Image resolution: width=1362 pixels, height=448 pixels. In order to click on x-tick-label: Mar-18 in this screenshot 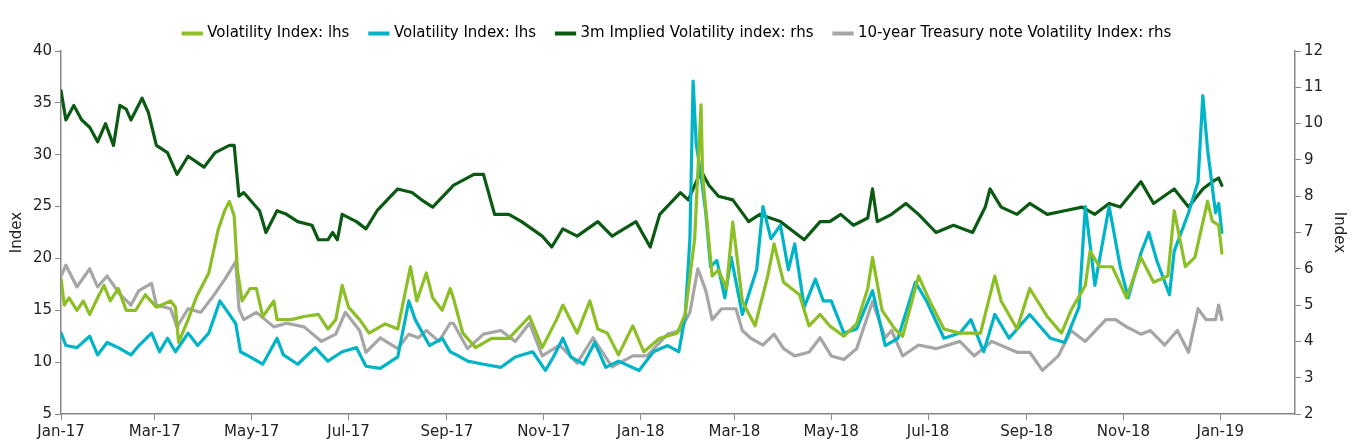, I will do `click(734, 430)`.